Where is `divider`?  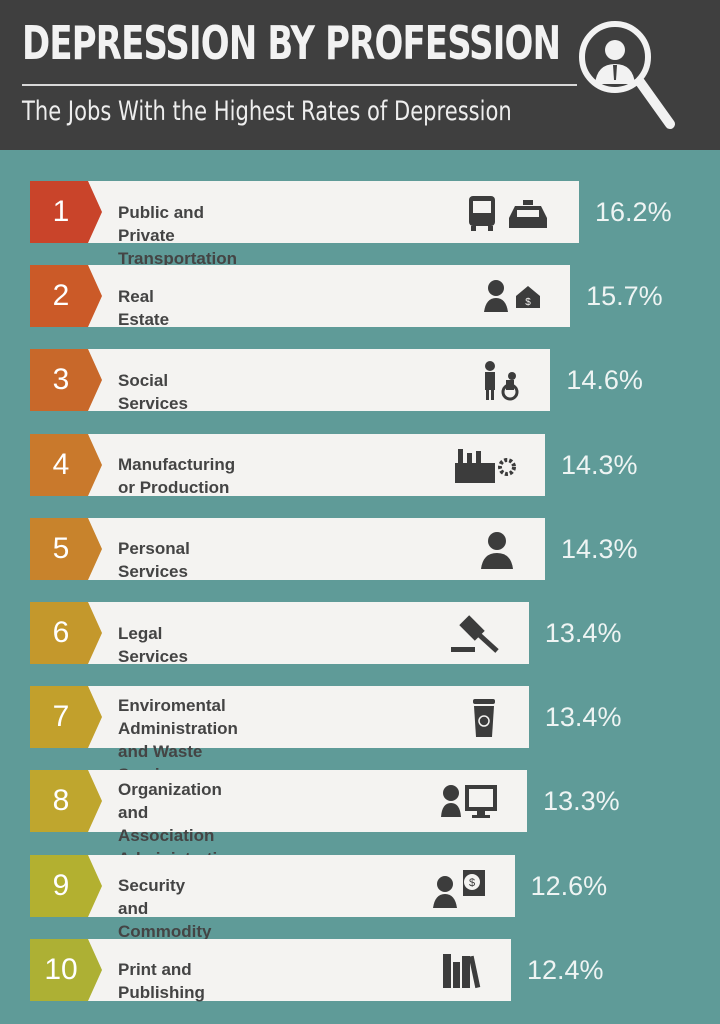 divider is located at coordinates (299, 85).